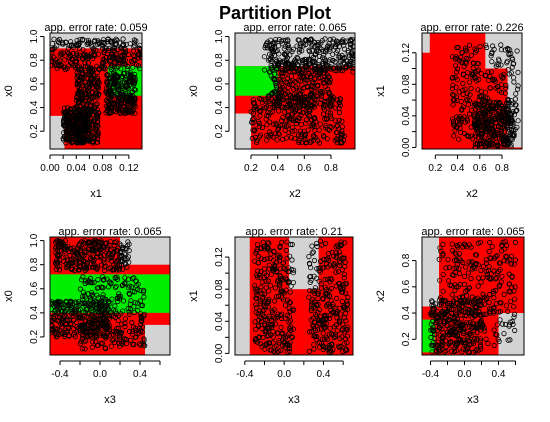  I want to click on point-cloud, so click(96, 91).